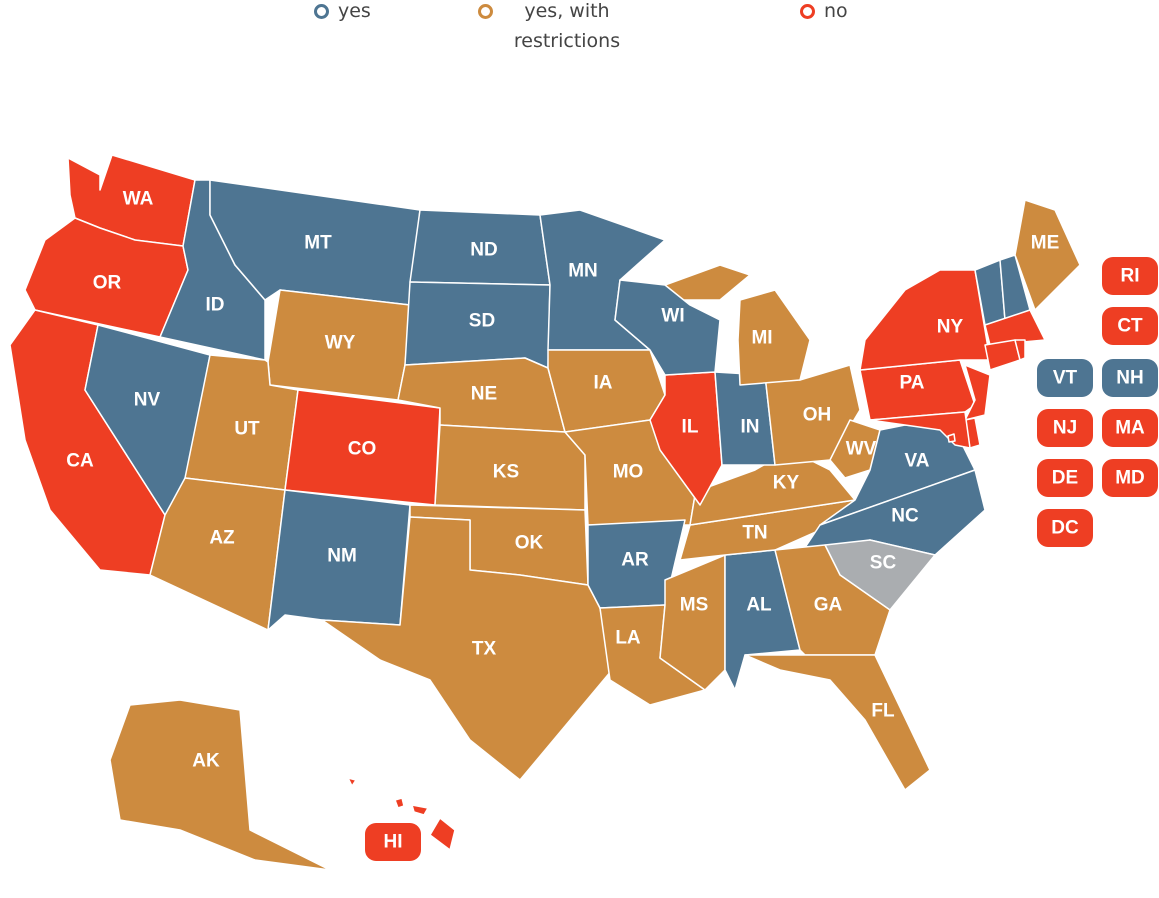 This screenshot has height=898, width=1159. I want to click on state-label: MO, so click(628, 472).